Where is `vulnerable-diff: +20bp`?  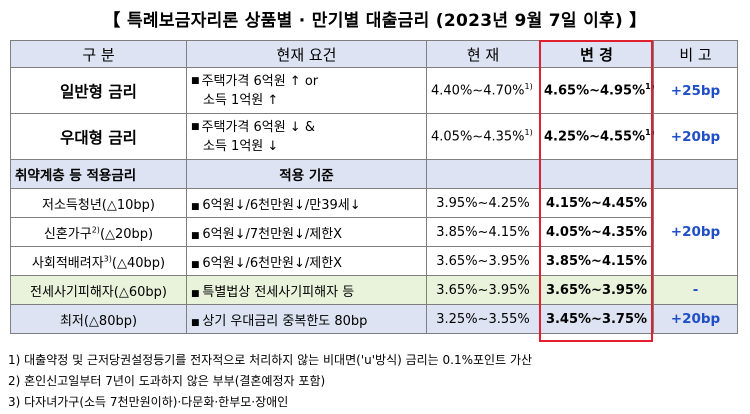 vulnerable-diff: +20bp is located at coordinates (695, 319).